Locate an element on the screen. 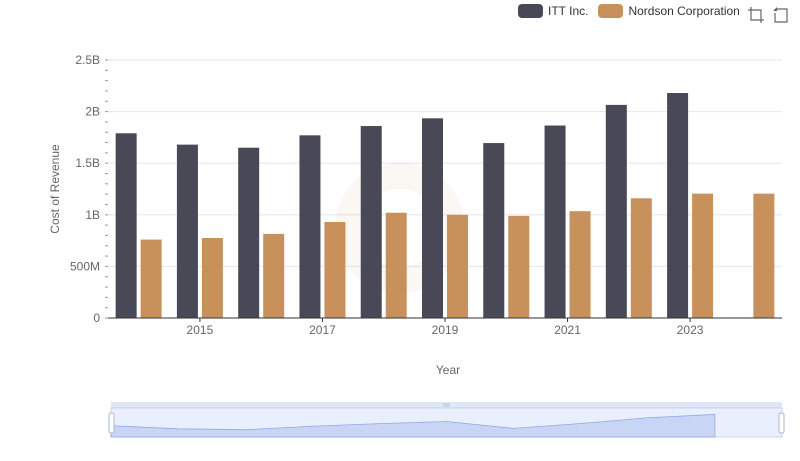 This screenshot has height=461, width=800. zoom-drag-grip is located at coordinates (446, 405).